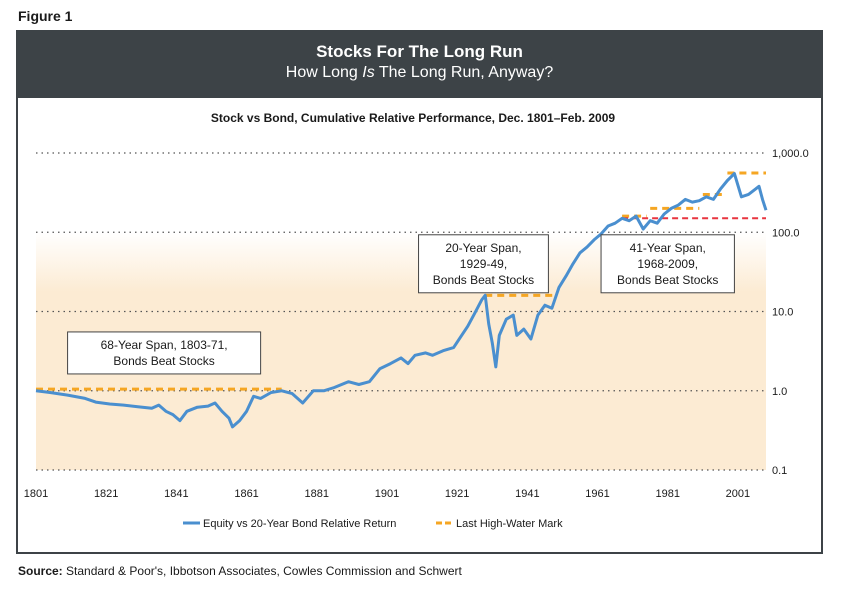 Image resolution: width=863 pixels, height=594 pixels. What do you see at coordinates (457, 494) in the screenshot?
I see `x-tick-label: 1921` at bounding box center [457, 494].